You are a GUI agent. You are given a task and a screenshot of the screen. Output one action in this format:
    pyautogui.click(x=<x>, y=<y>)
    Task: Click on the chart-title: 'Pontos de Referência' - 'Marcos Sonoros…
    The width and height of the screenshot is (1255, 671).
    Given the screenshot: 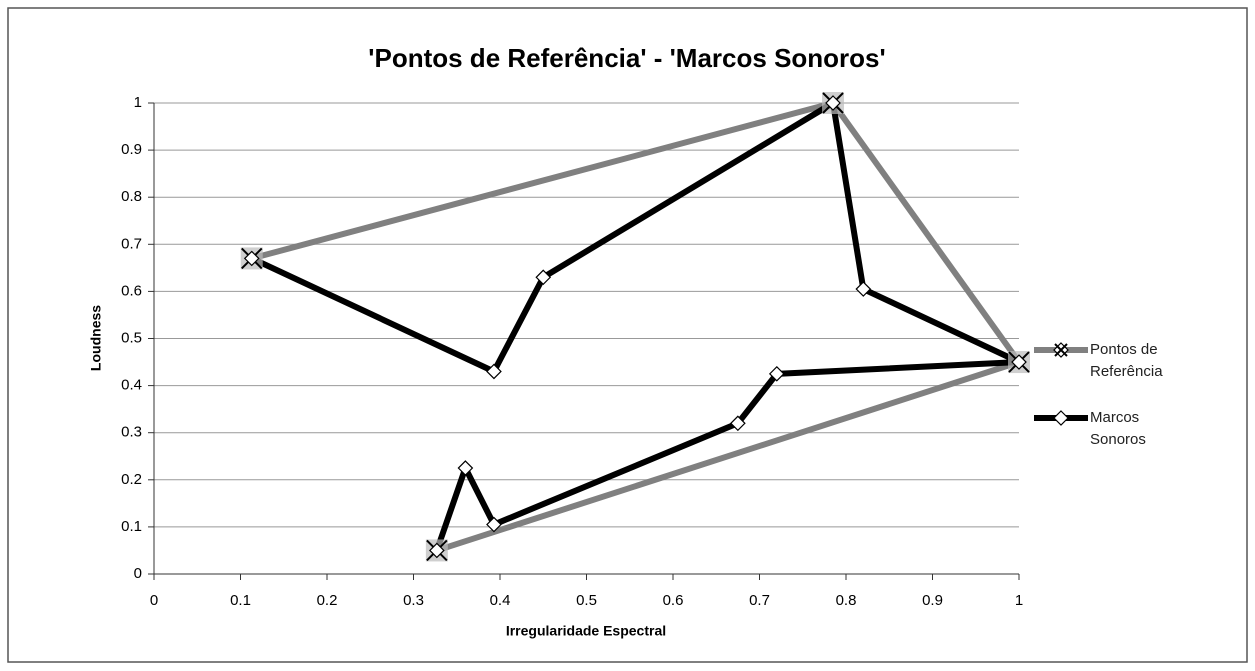 What is the action you would take?
    pyautogui.click(x=626, y=58)
    